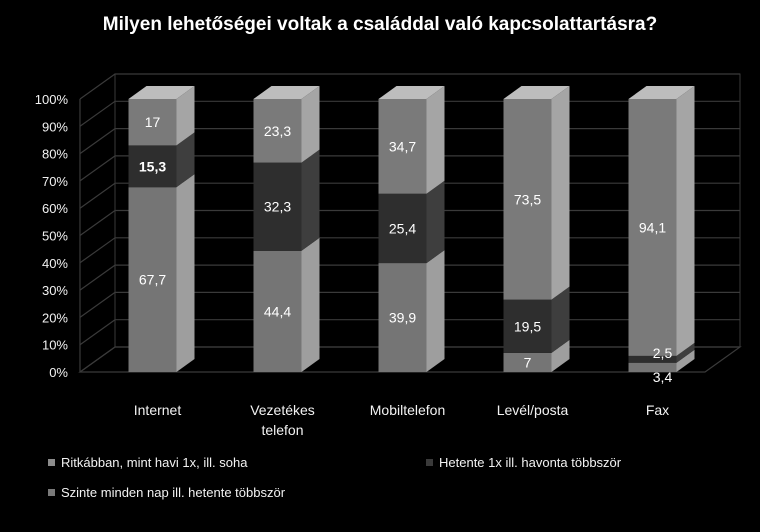 Image resolution: width=760 pixels, height=532 pixels. I want to click on x-tick-label: Vezetékes, so click(282, 410).